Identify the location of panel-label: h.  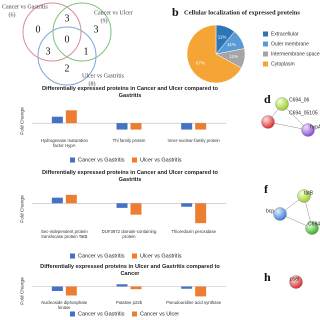
(267, 277).